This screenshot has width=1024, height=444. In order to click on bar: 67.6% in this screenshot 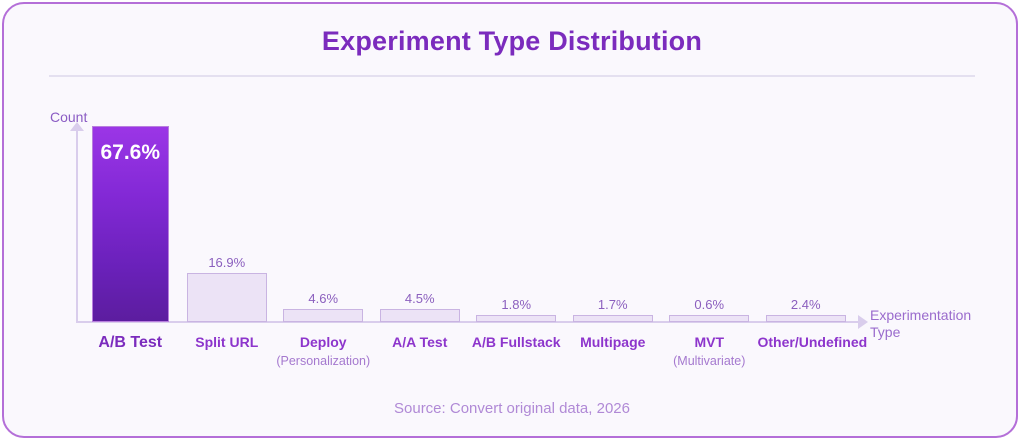, I will do `click(130, 224)`.